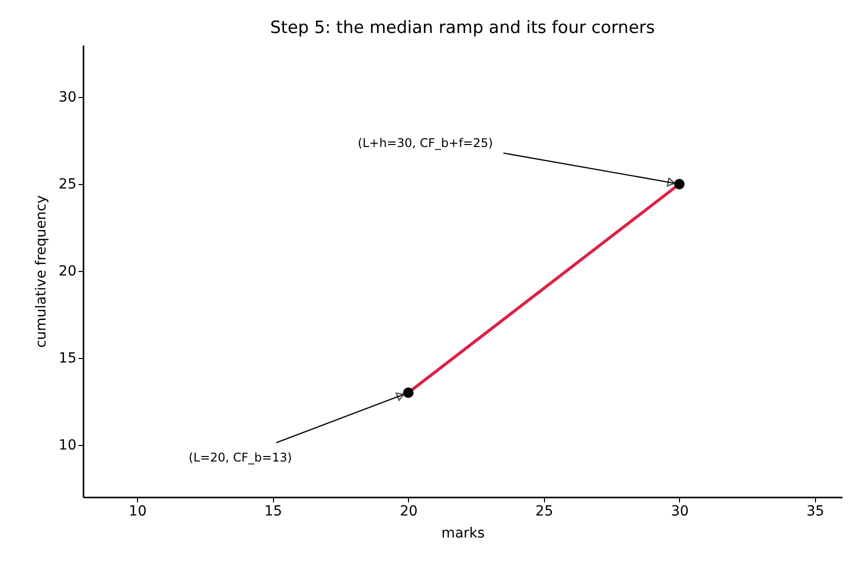  Describe the element at coordinates (815, 512) in the screenshot. I see `x-tick-label: 35` at that location.